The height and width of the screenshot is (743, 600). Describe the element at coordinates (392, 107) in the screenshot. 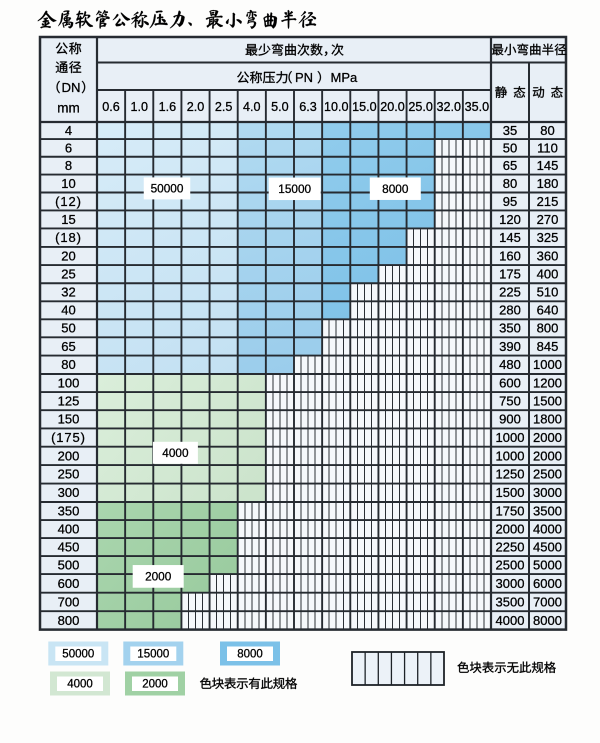

I see `svg-text: 20.0` at that location.